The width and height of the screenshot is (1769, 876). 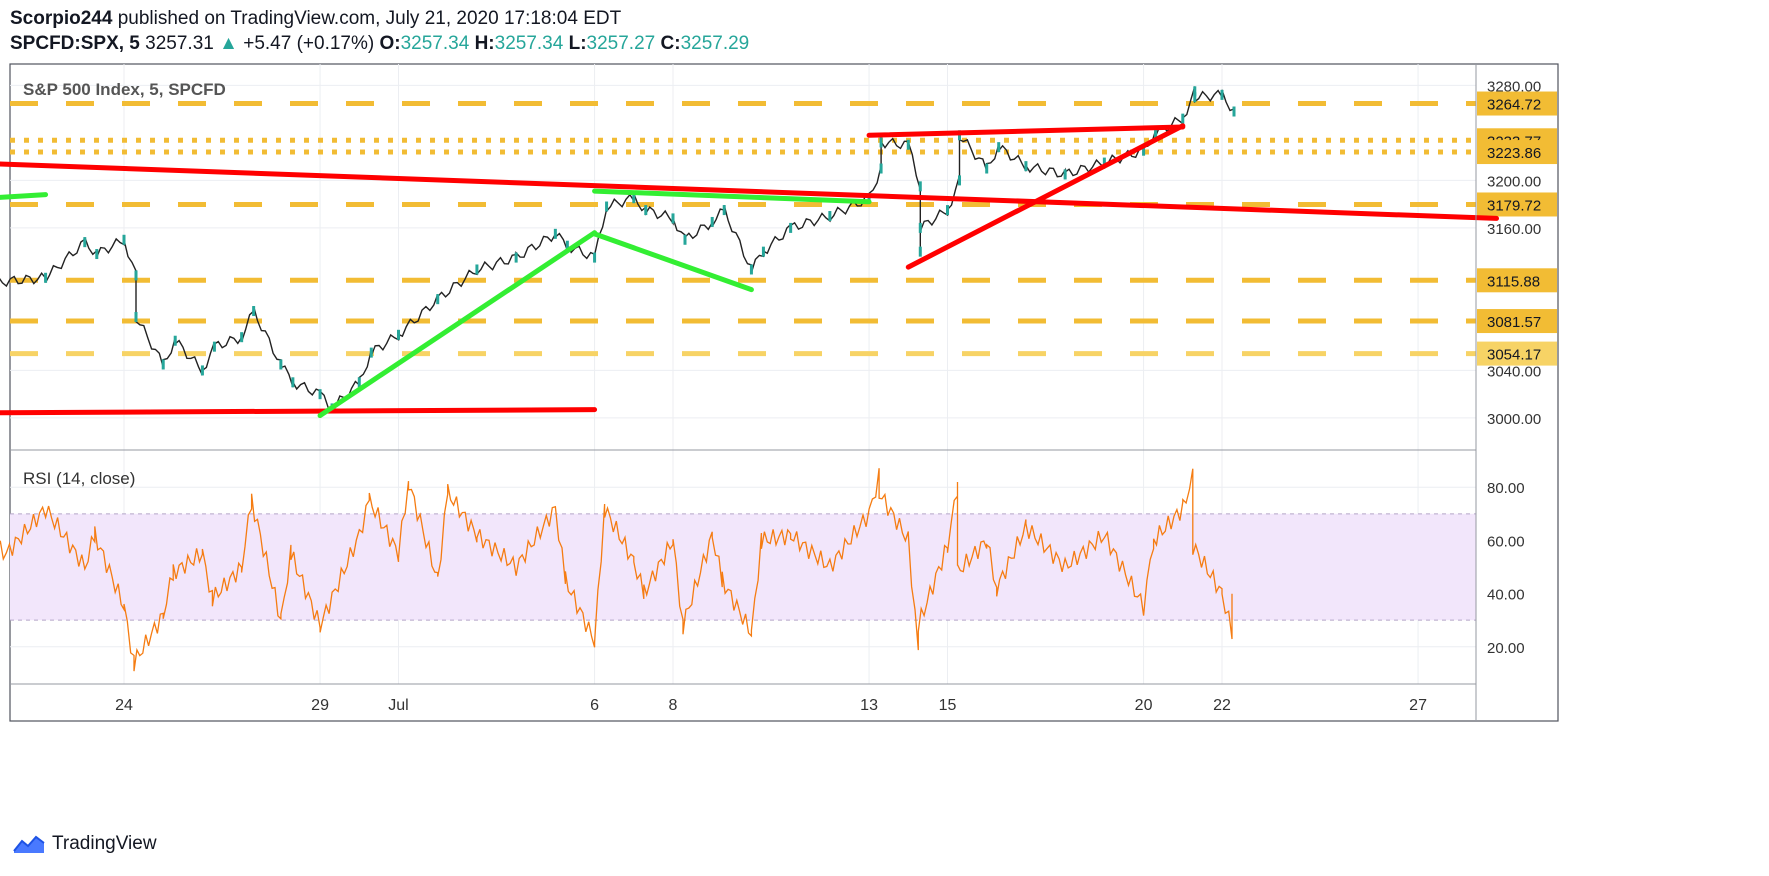 I want to click on low-label: L:, so click(x=577, y=43).